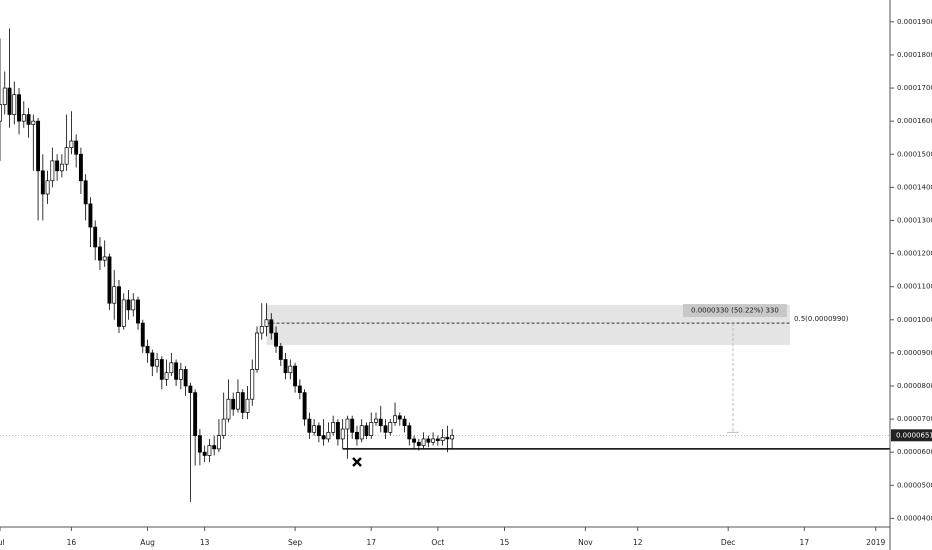 This screenshot has height=550, width=932. Describe the element at coordinates (728, 542) in the screenshot. I see `x-tick-label: Dec` at that location.